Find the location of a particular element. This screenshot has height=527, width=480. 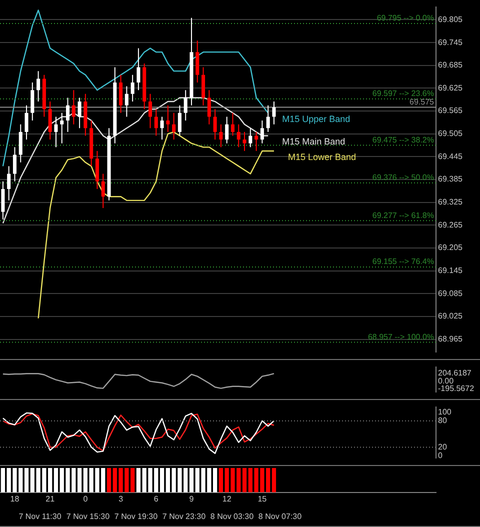

x-tick-label: 12 is located at coordinates (227, 499).